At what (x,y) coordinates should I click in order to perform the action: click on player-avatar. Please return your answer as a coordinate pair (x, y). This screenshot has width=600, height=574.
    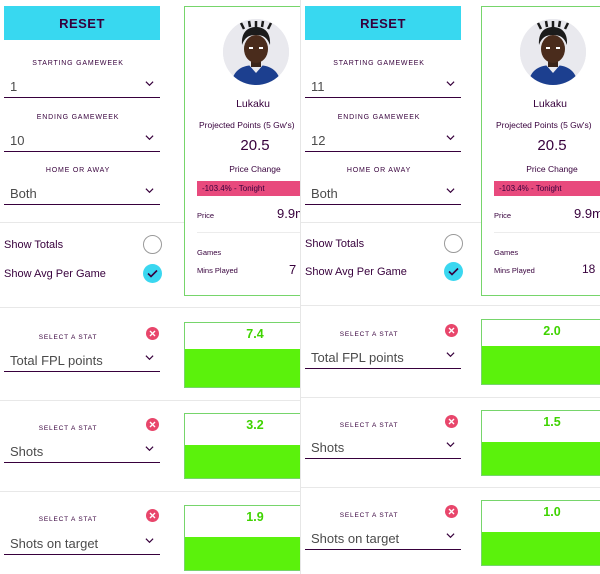
    Looking at the image, I should click on (256, 52).